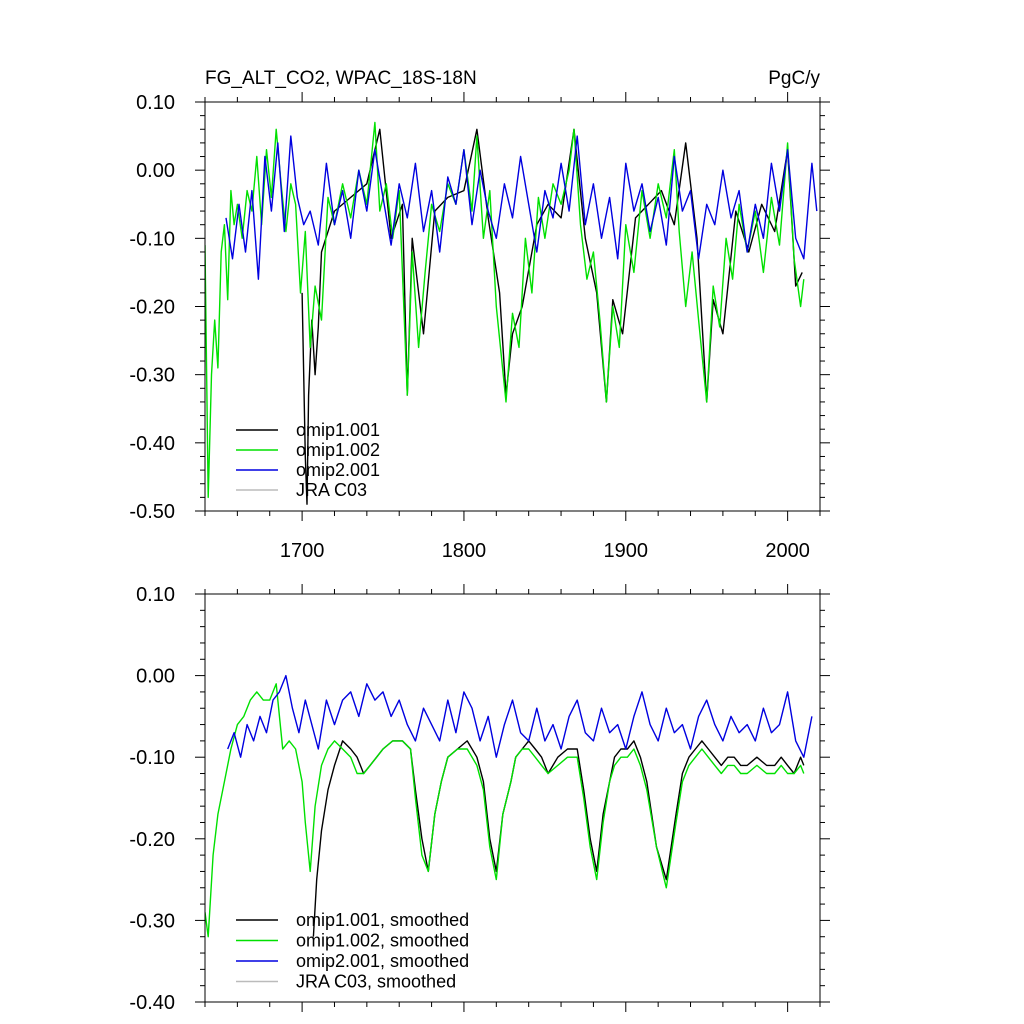 The width and height of the screenshot is (1024, 1024). Describe the element at coordinates (794, 78) in the screenshot. I see `chart-units: PgC/y` at that location.